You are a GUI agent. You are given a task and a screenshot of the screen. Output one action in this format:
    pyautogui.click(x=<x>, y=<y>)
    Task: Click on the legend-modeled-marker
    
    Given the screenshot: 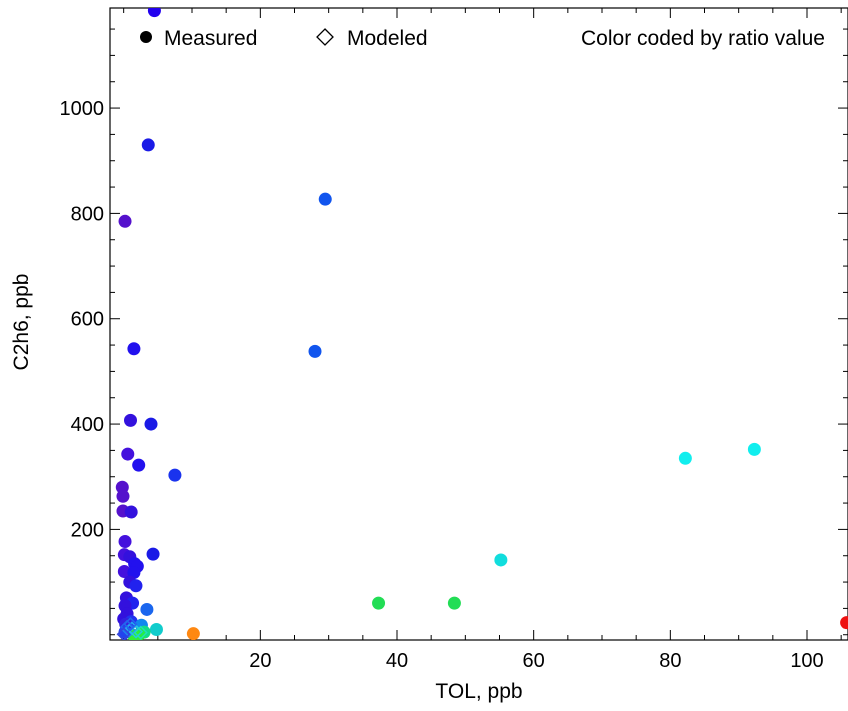 What is the action you would take?
    pyautogui.click(x=325, y=37)
    